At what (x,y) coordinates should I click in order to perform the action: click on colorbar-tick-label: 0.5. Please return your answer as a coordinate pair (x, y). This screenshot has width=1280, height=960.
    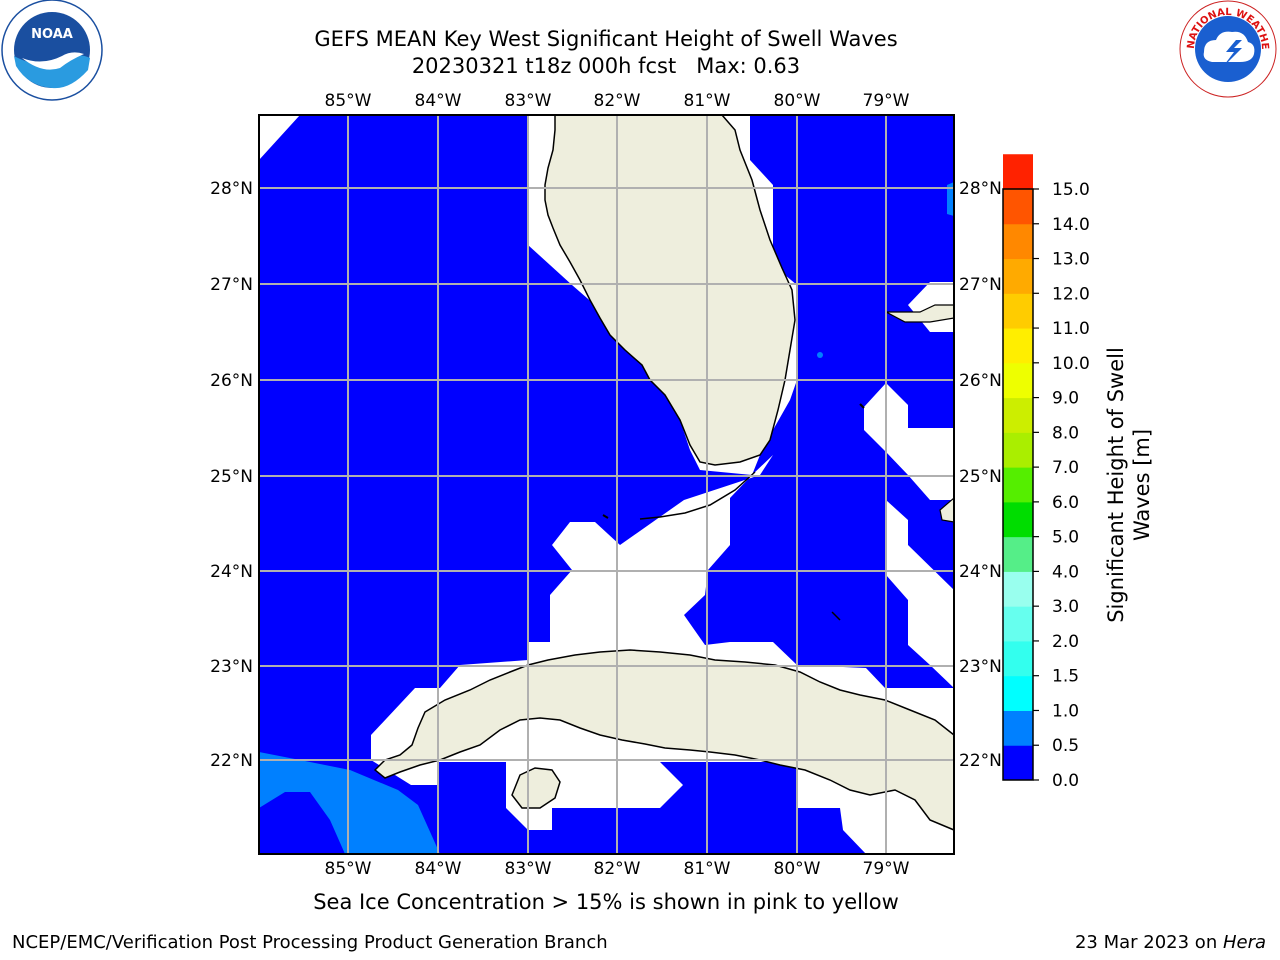
    Looking at the image, I should click on (1065, 746).